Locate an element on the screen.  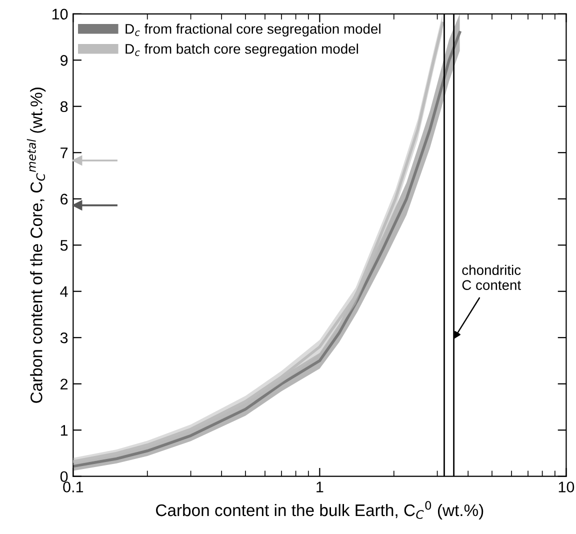
y-tick-label: 1 is located at coordinates (64, 430).